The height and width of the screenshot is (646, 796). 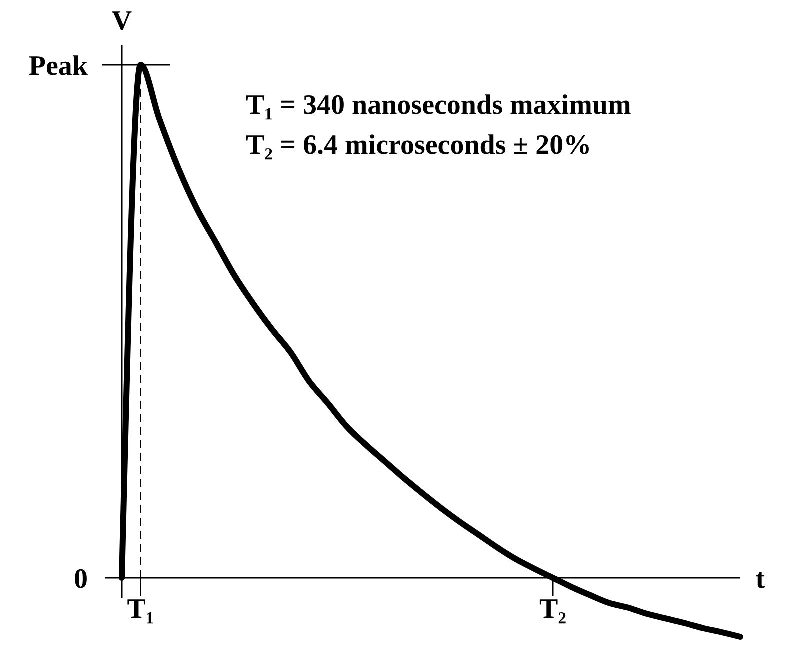 I want to click on x-tick-label: T₂, so click(x=553, y=609).